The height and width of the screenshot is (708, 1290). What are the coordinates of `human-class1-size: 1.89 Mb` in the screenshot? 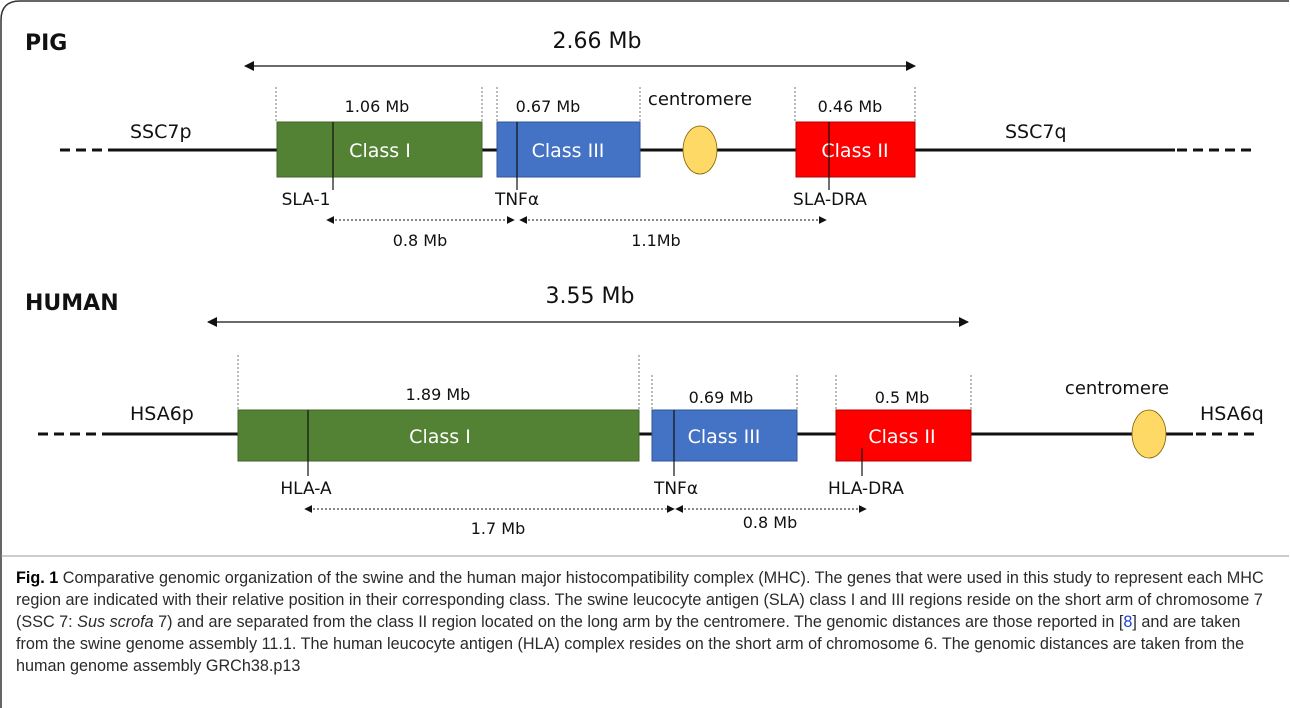 It's located at (438, 394).